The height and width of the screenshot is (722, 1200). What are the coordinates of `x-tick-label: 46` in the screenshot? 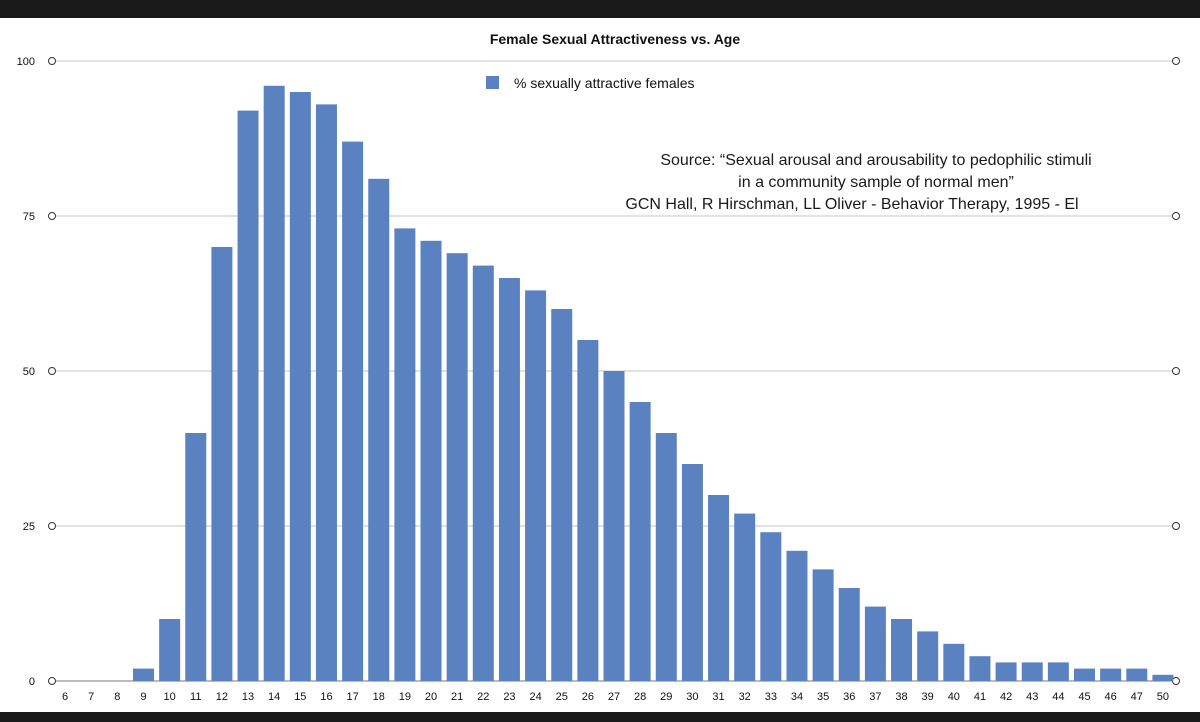 It's located at (1111, 697).